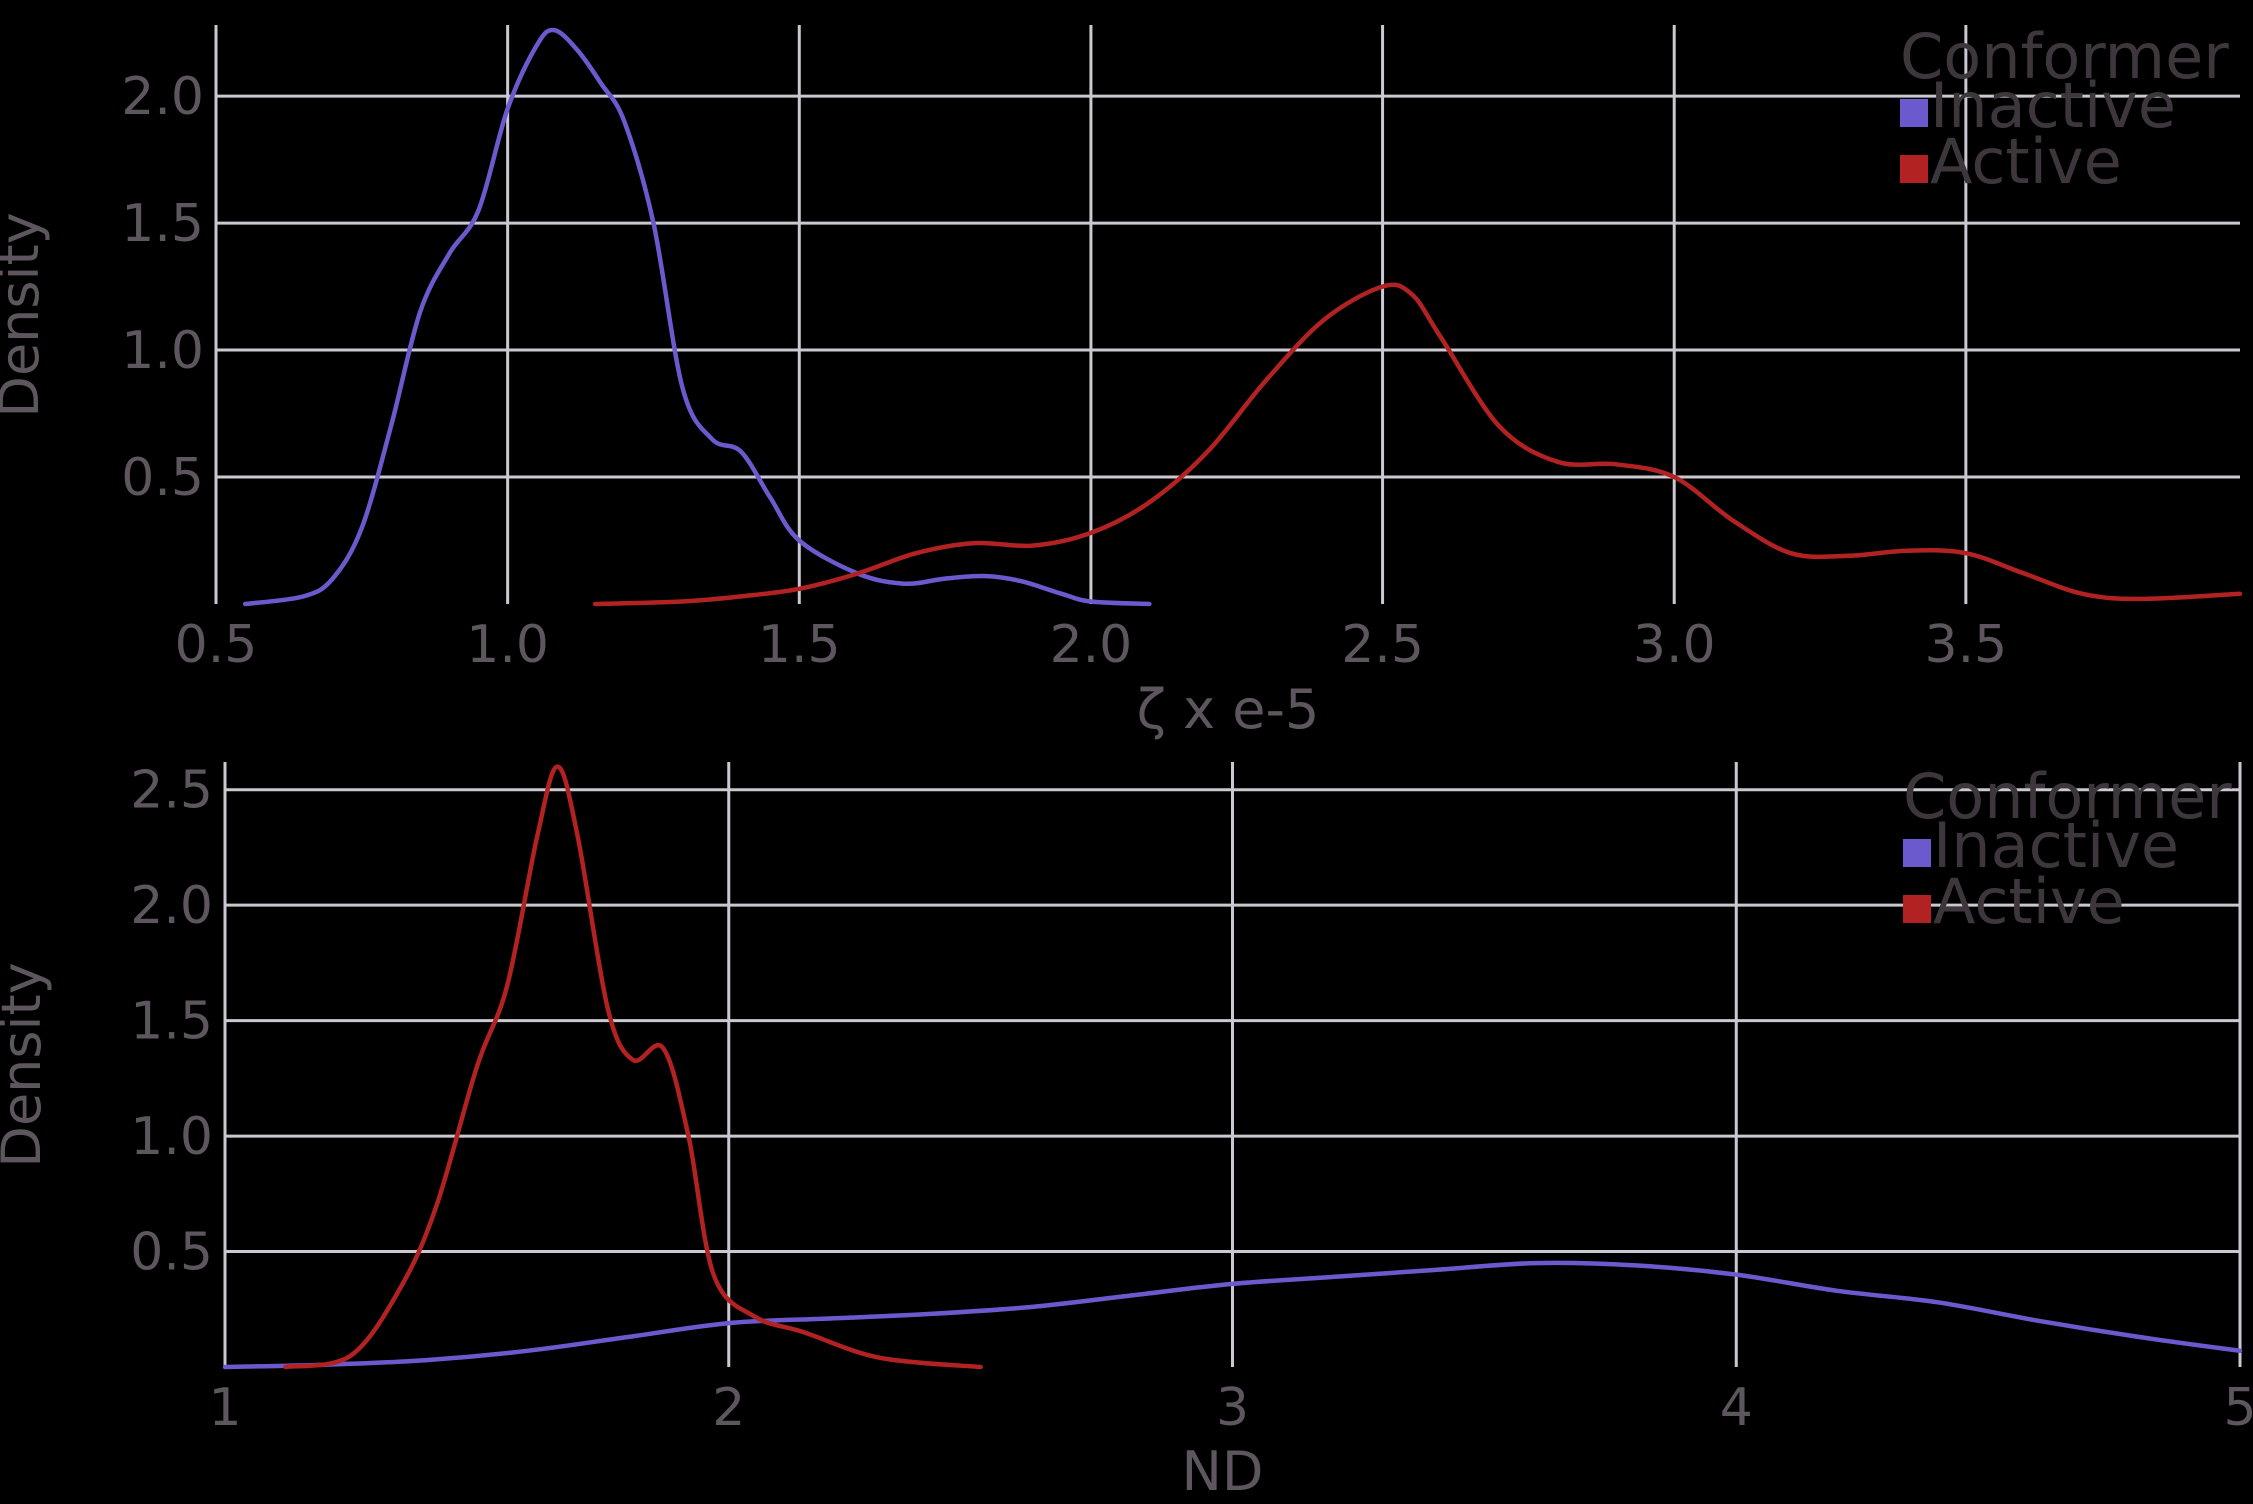 This screenshot has width=2253, height=1504. Describe the element at coordinates (1223, 1471) in the screenshot. I see `x-axis-title: ND` at that location.